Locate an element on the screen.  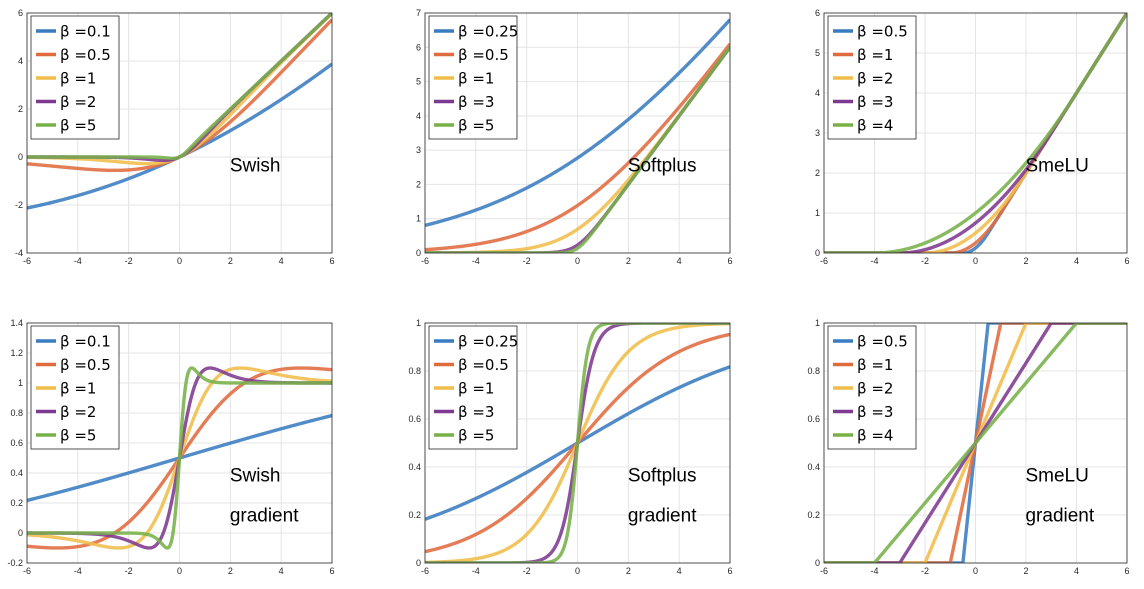
y-tick-label: 7 is located at coordinates (418, 13).